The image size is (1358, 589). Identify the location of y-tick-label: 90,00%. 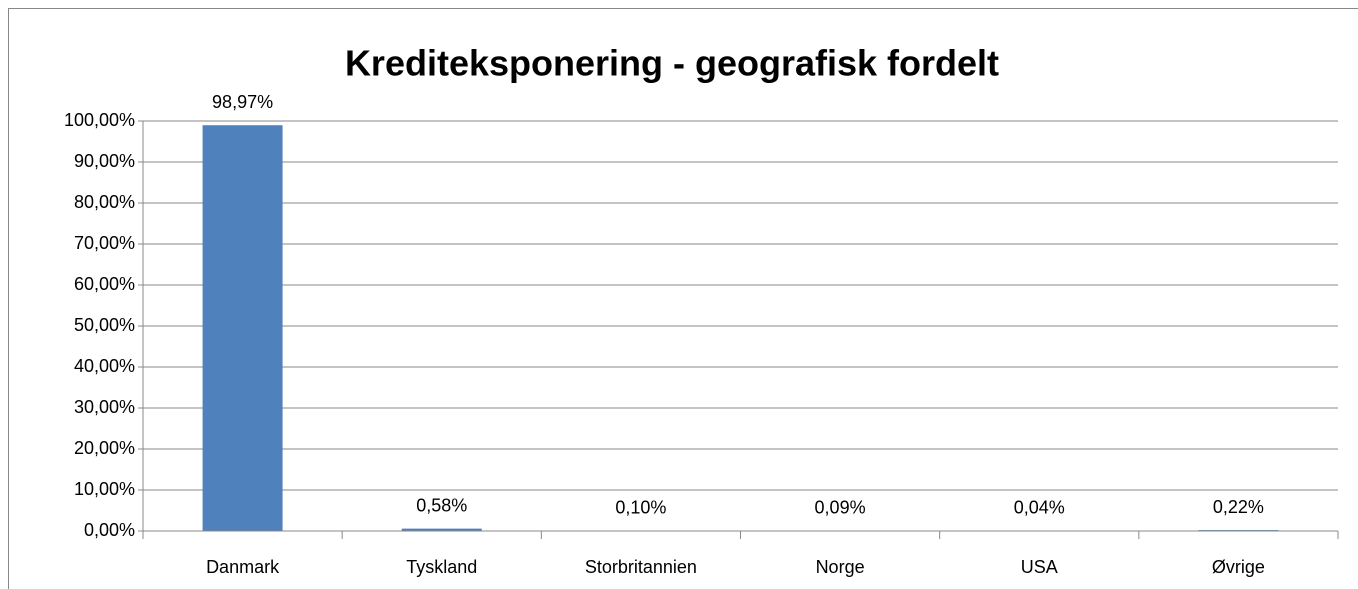
(104, 161).